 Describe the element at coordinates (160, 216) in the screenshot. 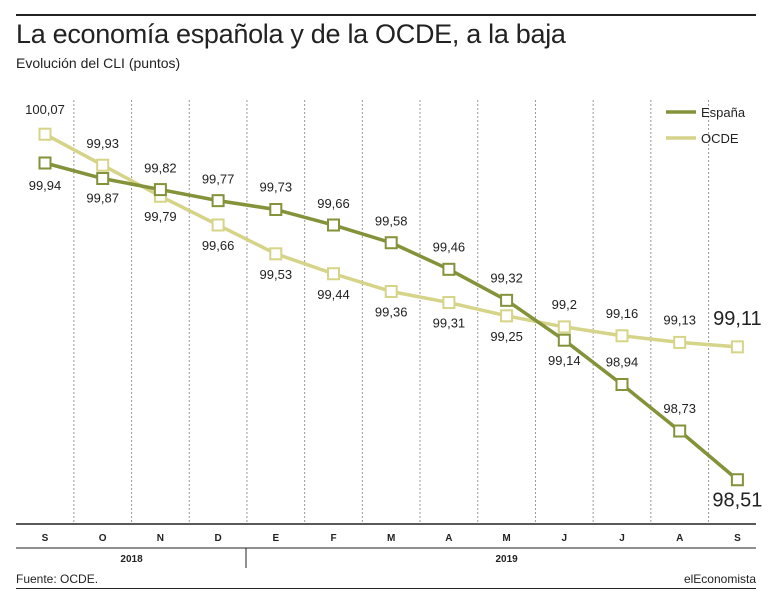

I see `data-label: 99,79` at that location.